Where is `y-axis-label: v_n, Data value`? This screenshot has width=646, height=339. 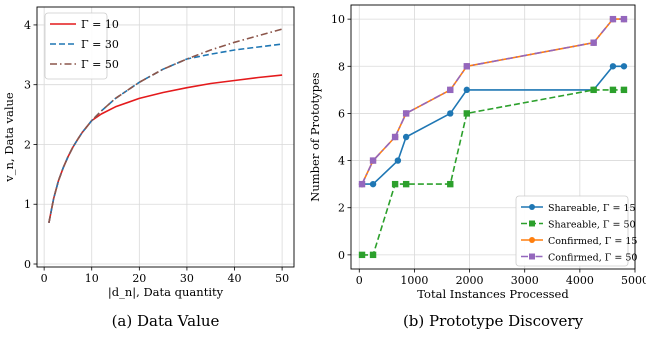 y-axis-label: v_n, Data value is located at coordinates (9, 137).